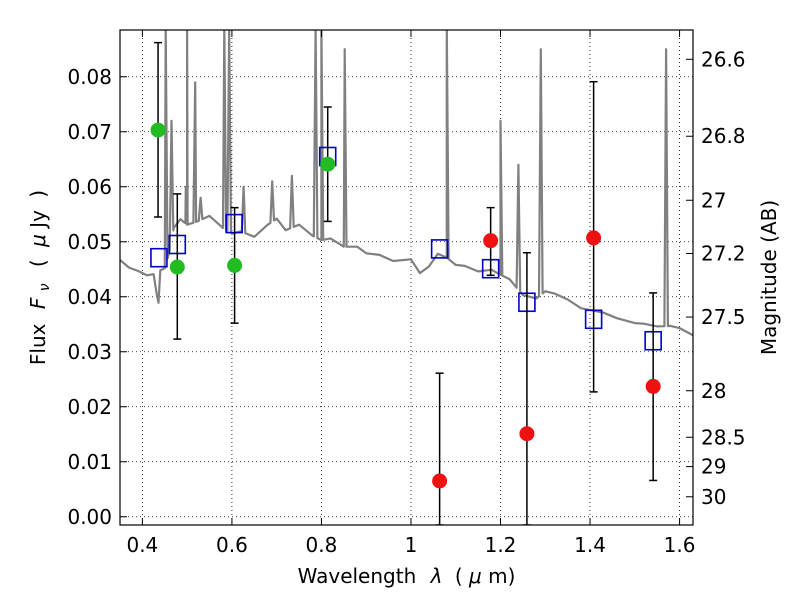 The image size is (800, 600). Describe the element at coordinates (89, 297) in the screenshot. I see `y-tick-label: 0.04` at that location.